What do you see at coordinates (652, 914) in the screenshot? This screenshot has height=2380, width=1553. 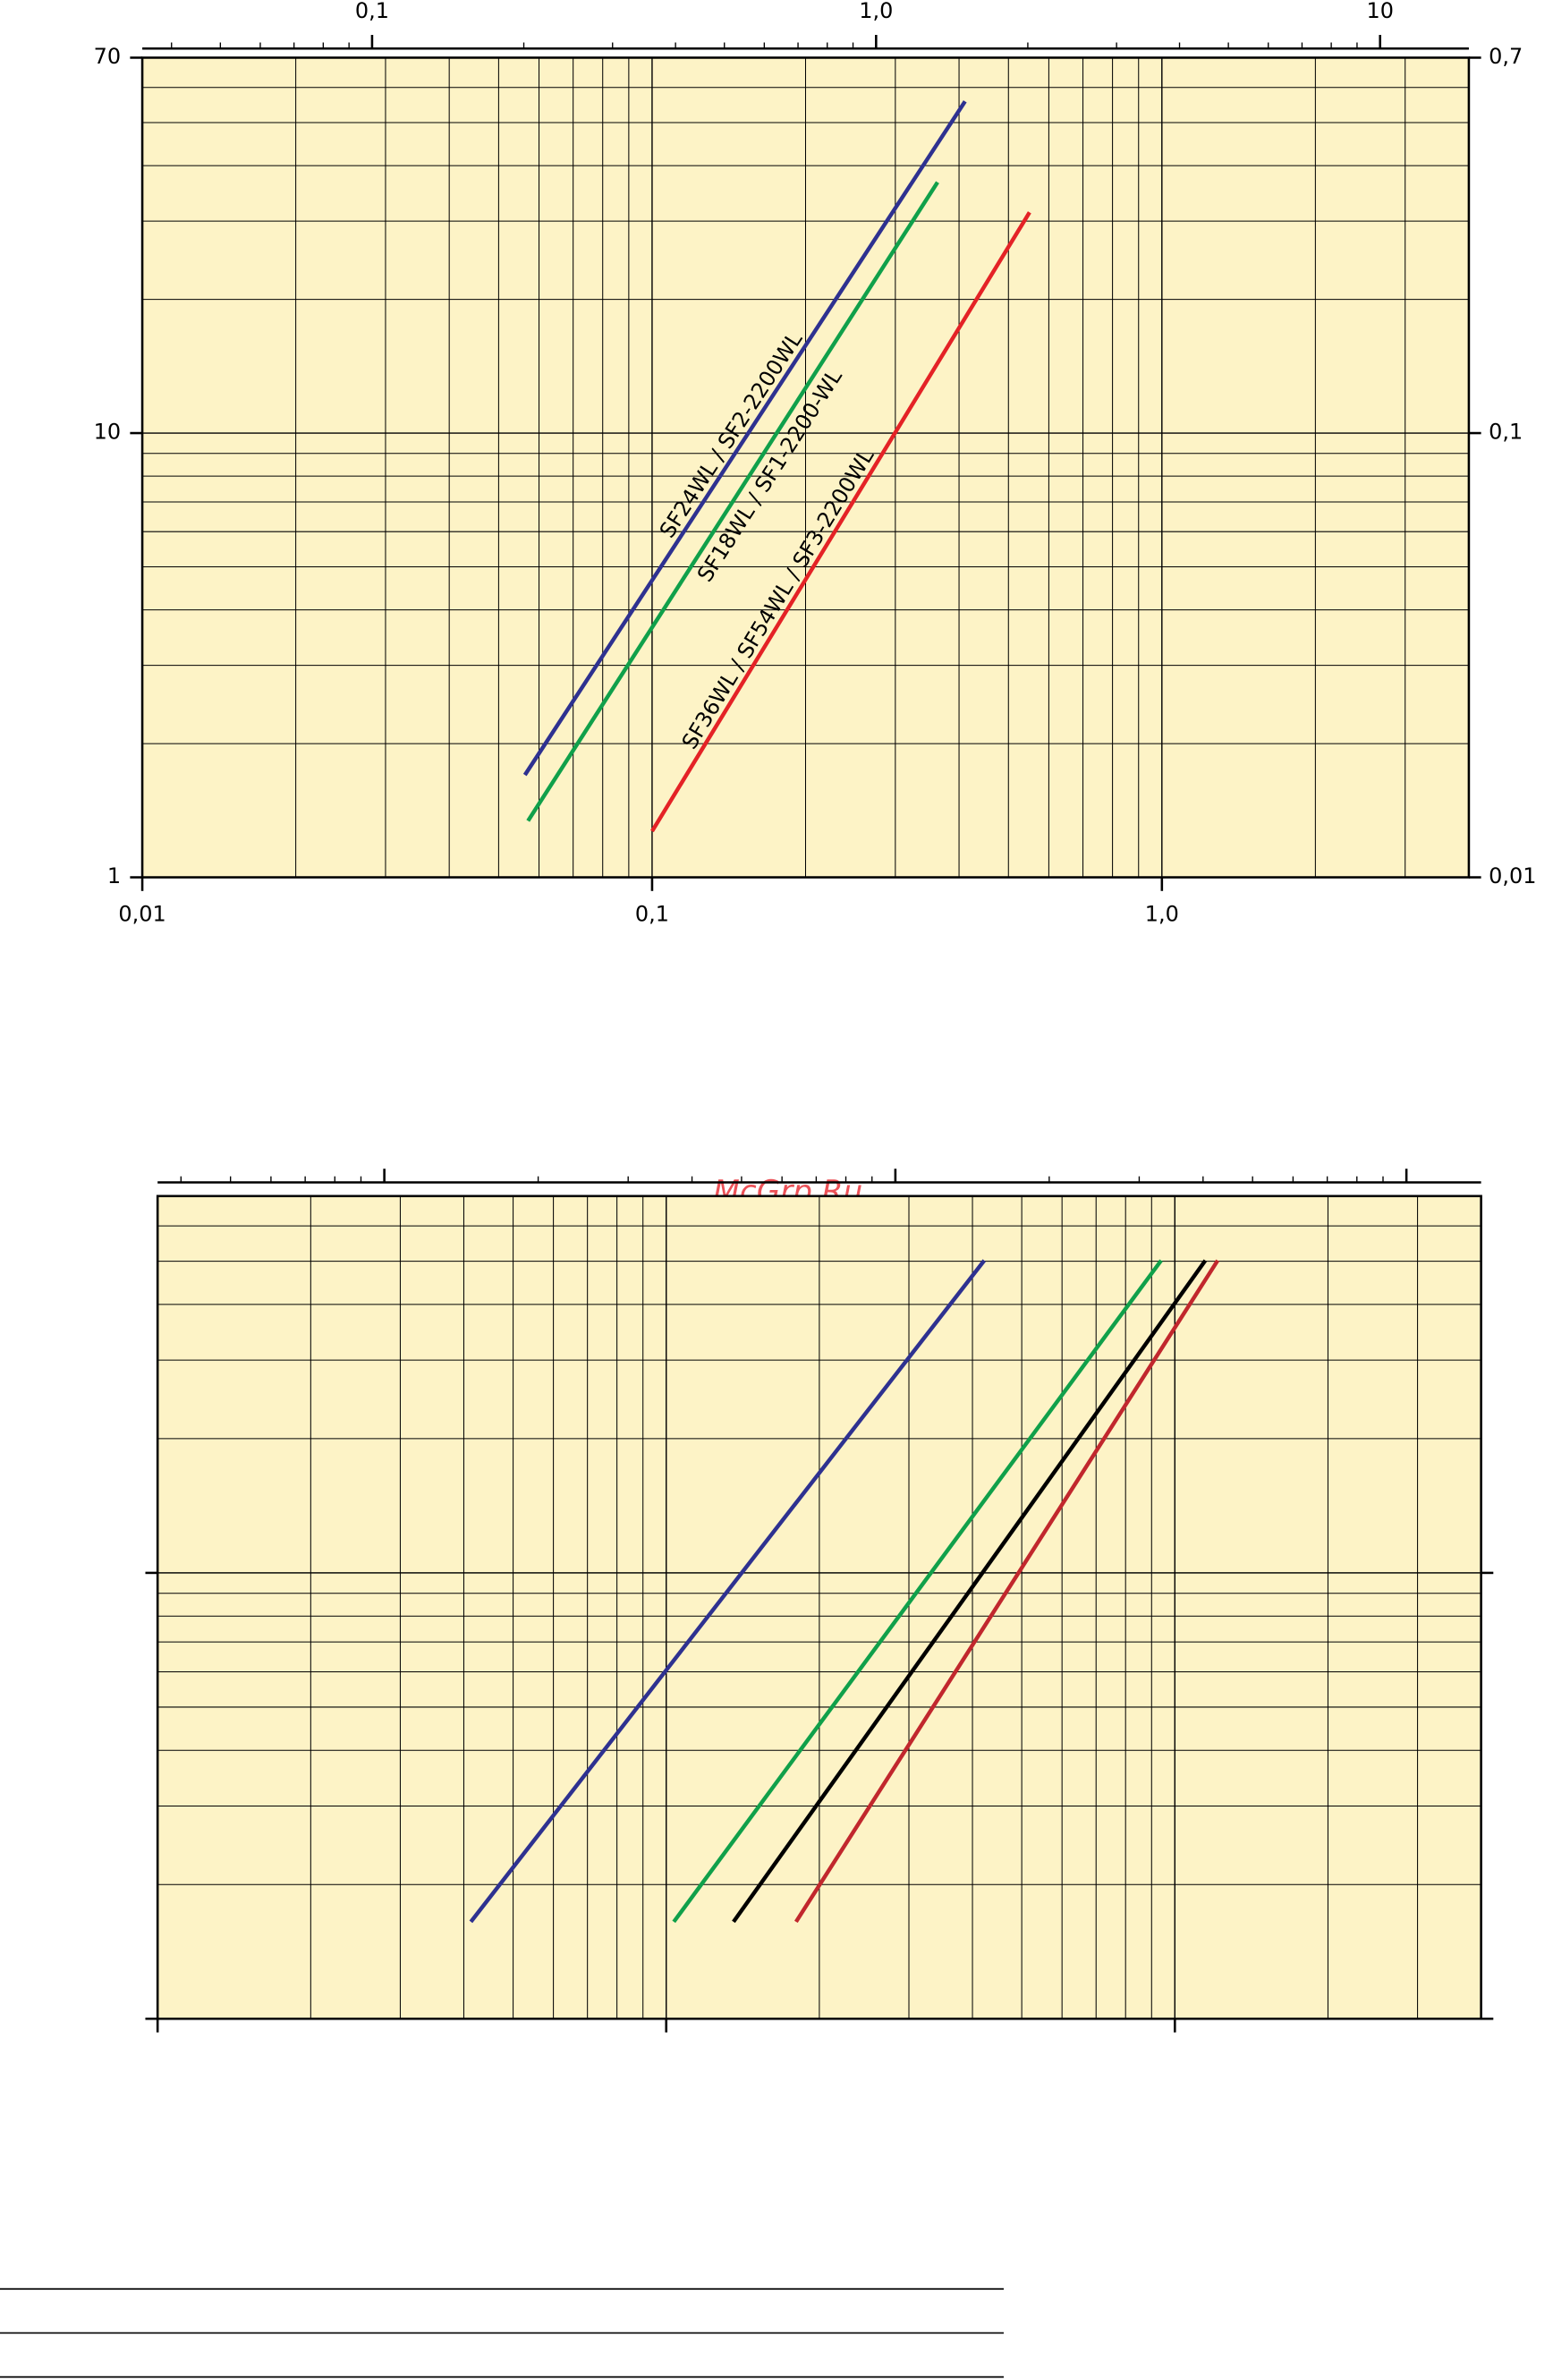 I see `x-tick-label: 0,1` at bounding box center [652, 914].